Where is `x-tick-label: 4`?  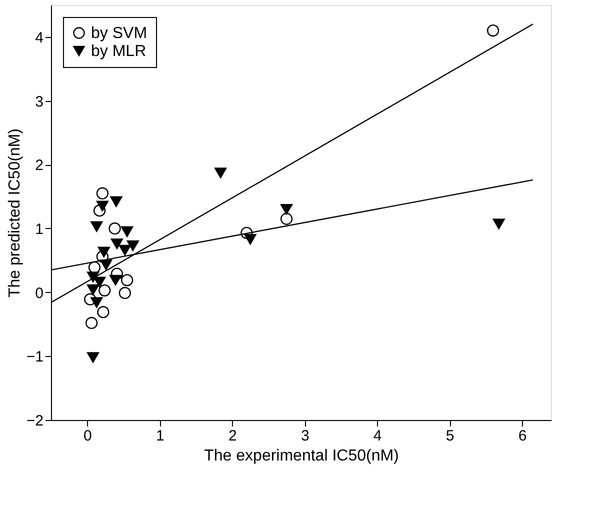 x-tick-label: 4 is located at coordinates (377, 436).